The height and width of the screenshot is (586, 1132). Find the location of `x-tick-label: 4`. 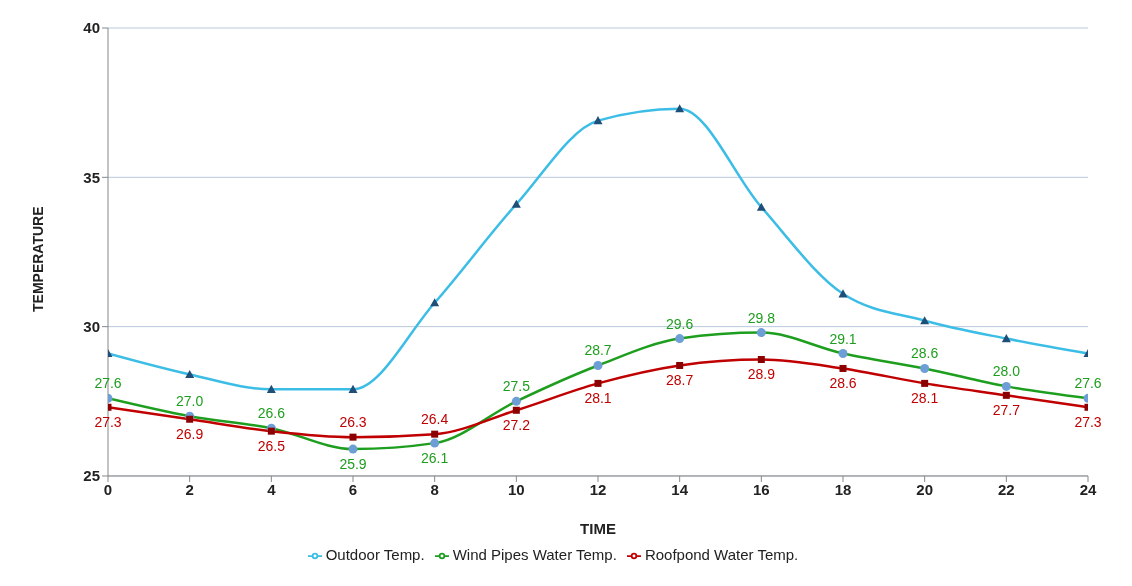

x-tick-label: 4 is located at coordinates (272, 489).